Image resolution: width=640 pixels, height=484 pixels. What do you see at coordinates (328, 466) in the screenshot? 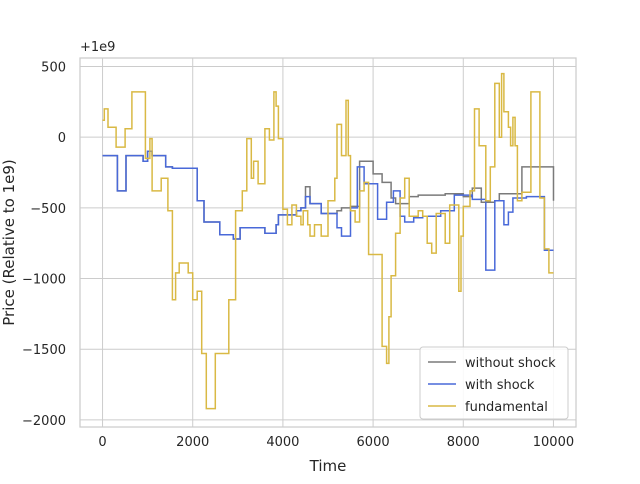
I see `x-axis-label: Time` at bounding box center [328, 466].